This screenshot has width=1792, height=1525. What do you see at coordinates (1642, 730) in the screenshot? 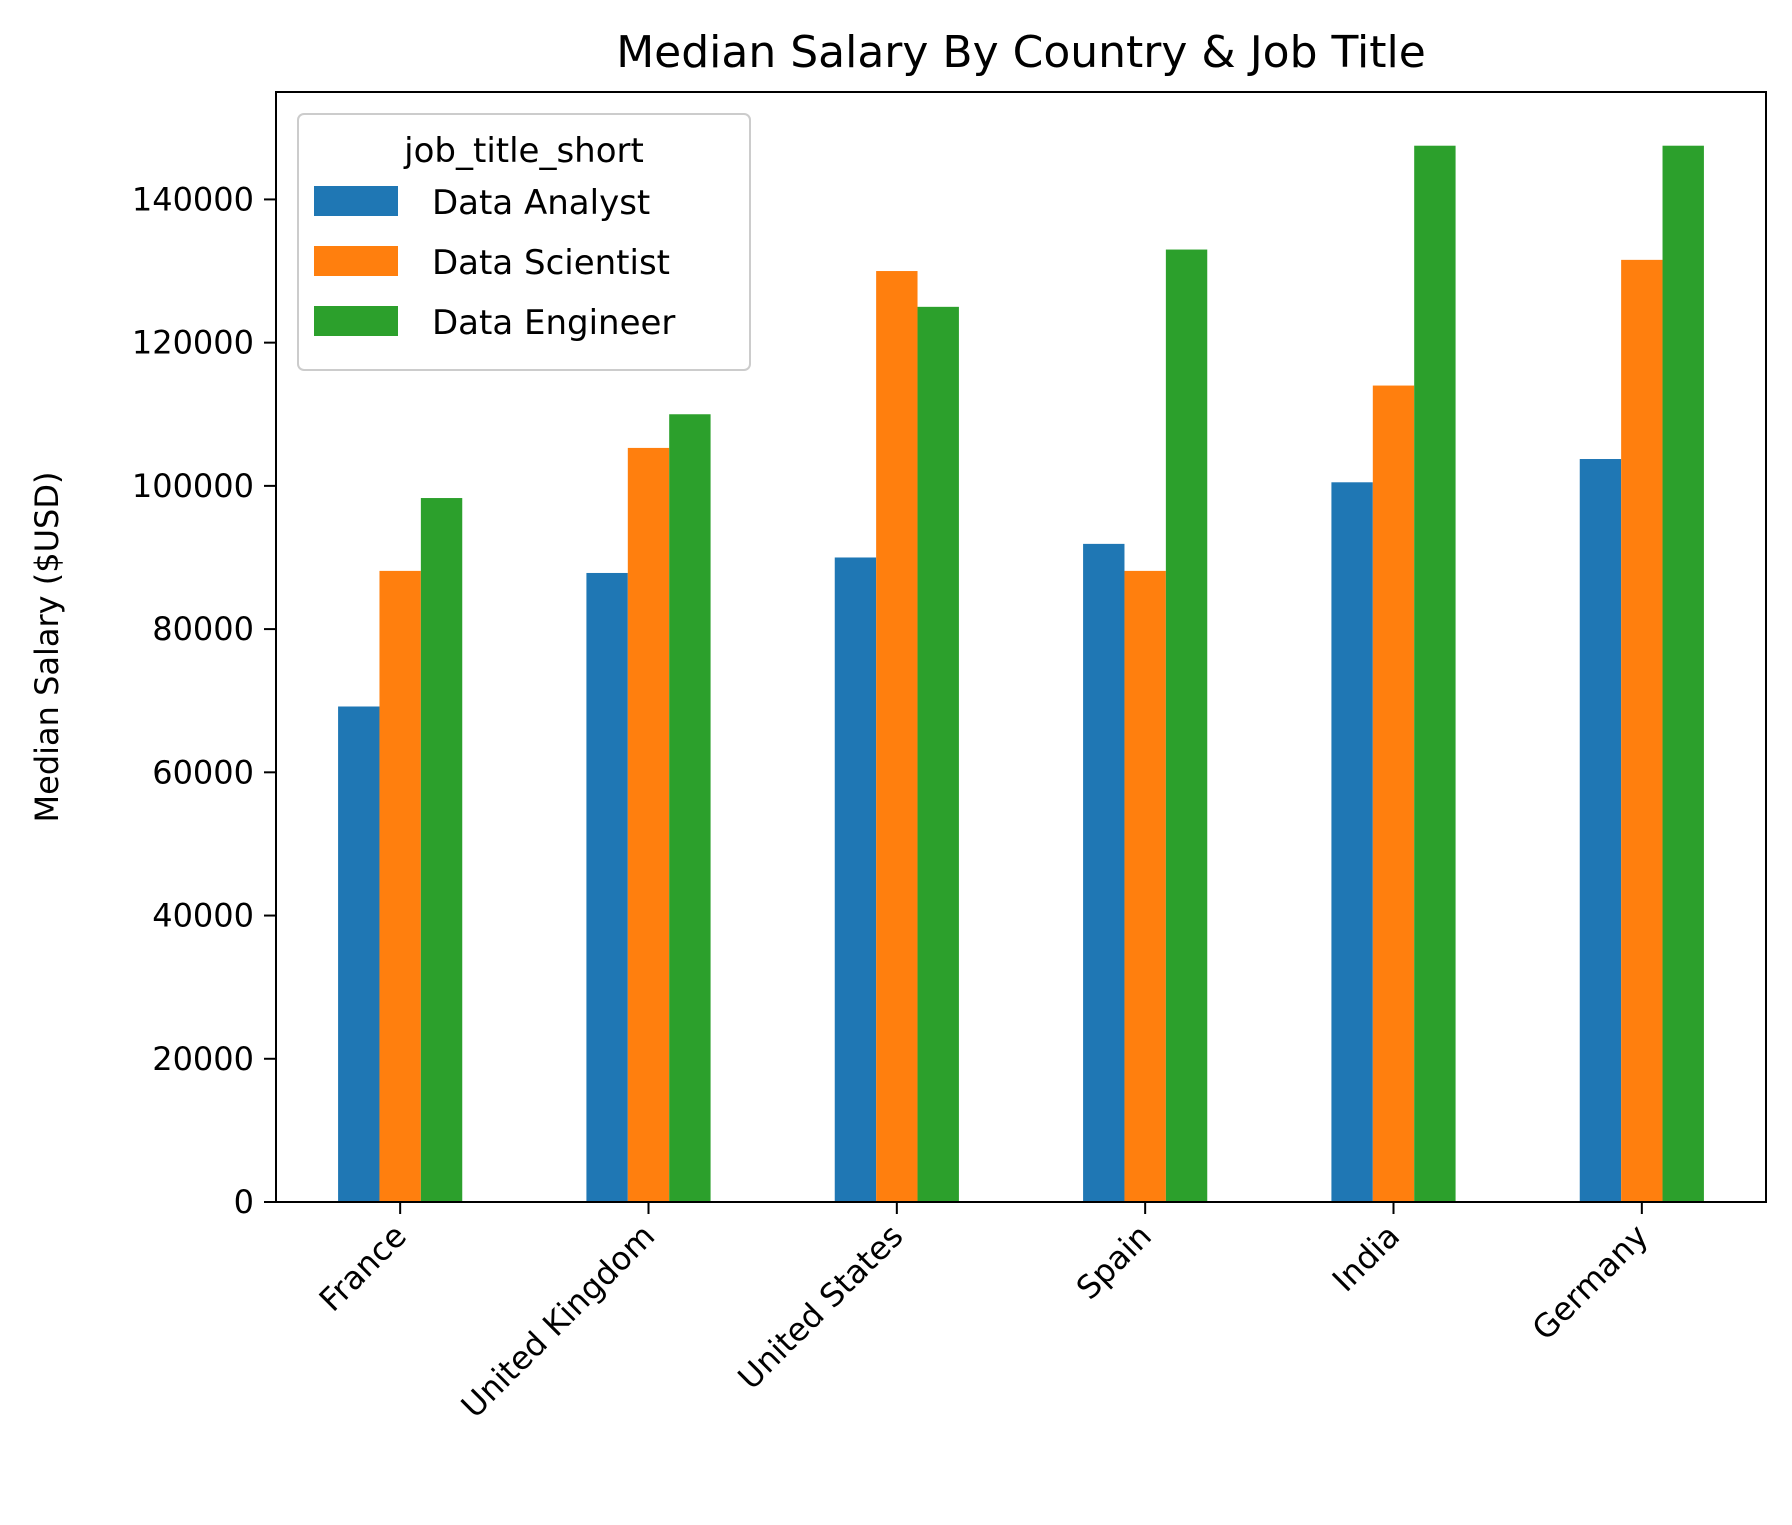
I see `bar-germany-data-scientist` at bounding box center [1642, 730].